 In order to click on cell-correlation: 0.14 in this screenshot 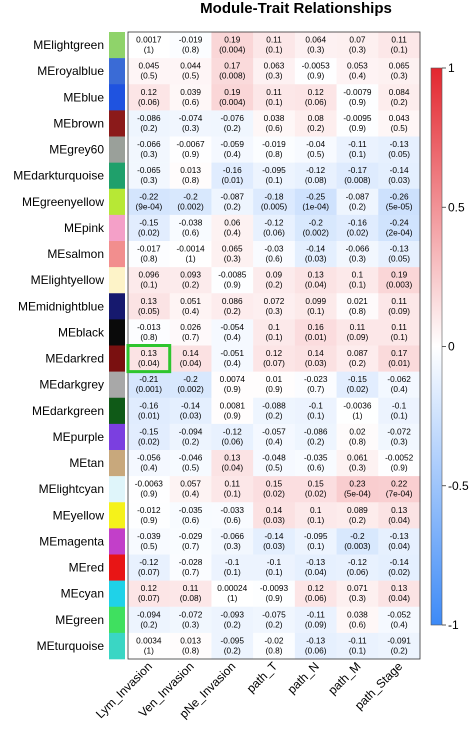, I will do `click(190, 353)`.